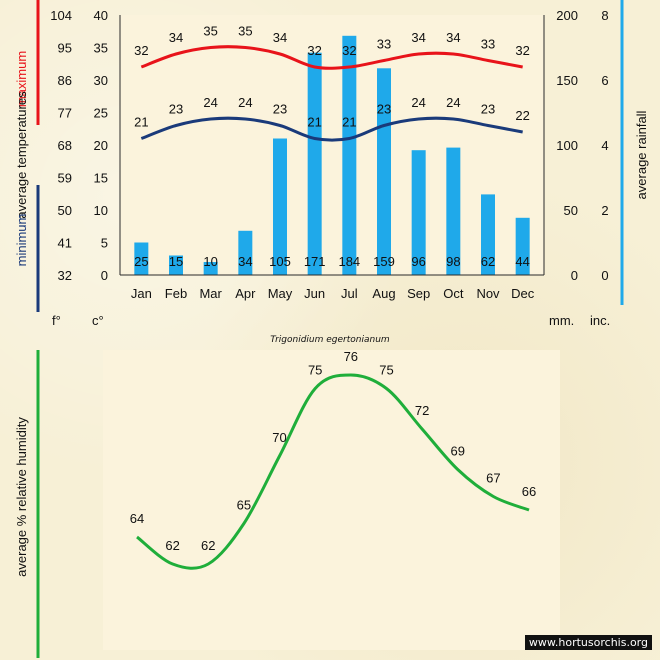  What do you see at coordinates (384, 171) in the screenshot?
I see `rainfall-bar-aug` at bounding box center [384, 171].